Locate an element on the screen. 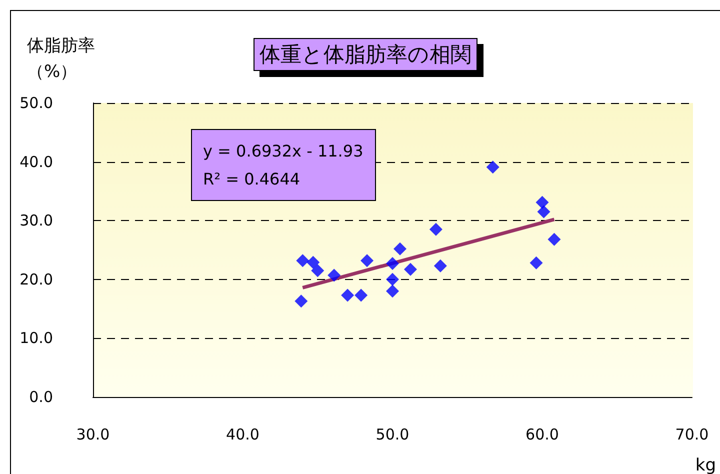 The width and height of the screenshot is (720, 474). x-tick-label: 30.0 is located at coordinates (93, 435).